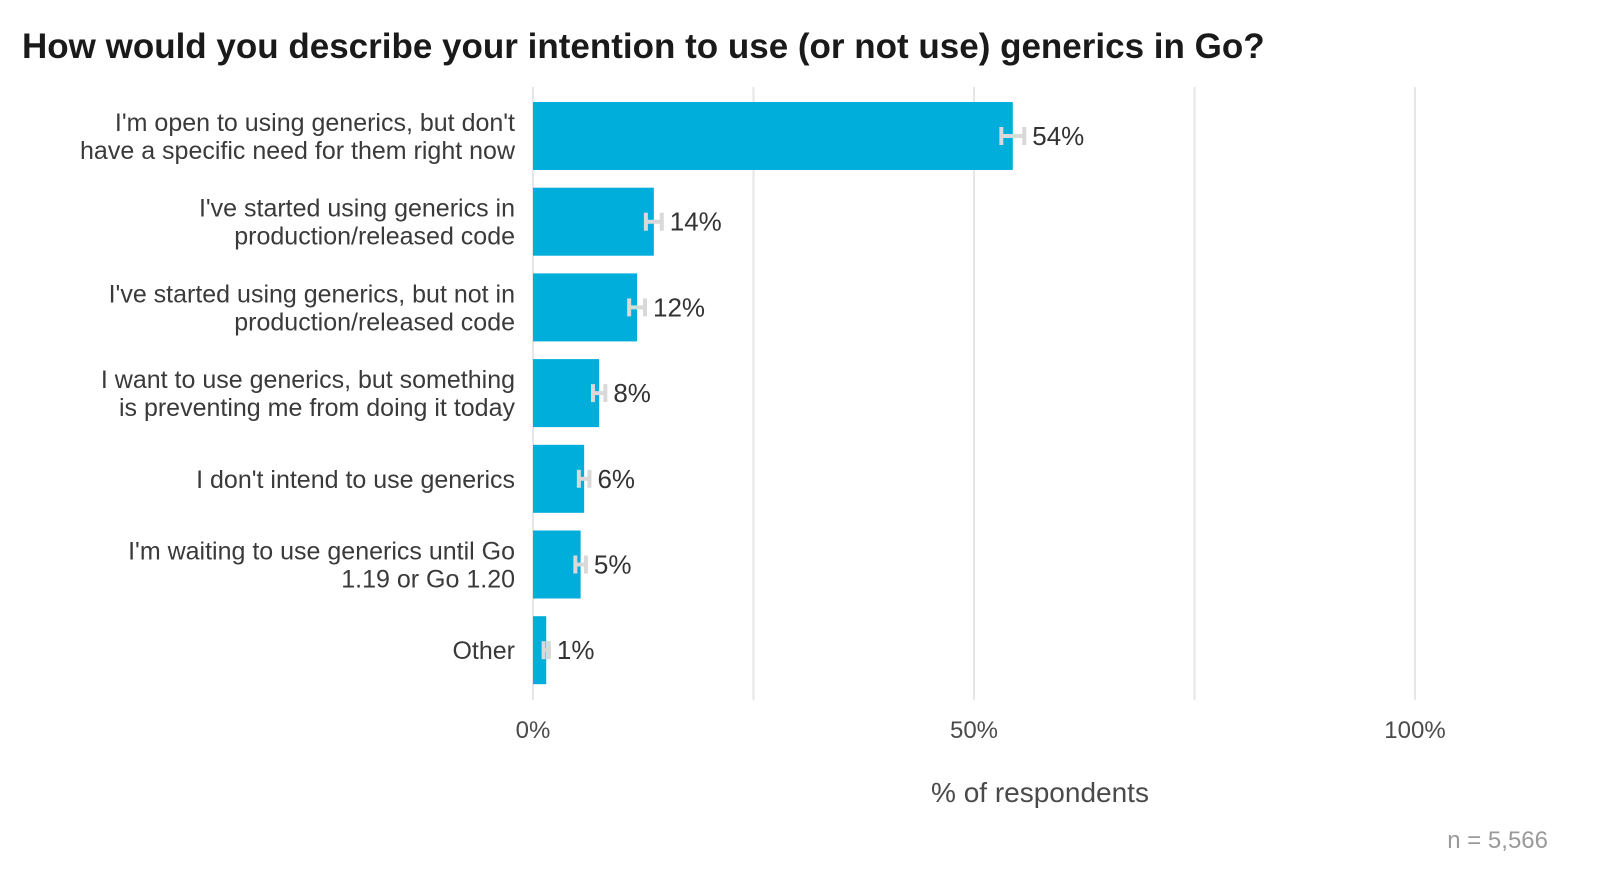  Describe the element at coordinates (1414, 730) in the screenshot. I see `x-tick-label: 100%` at that location.